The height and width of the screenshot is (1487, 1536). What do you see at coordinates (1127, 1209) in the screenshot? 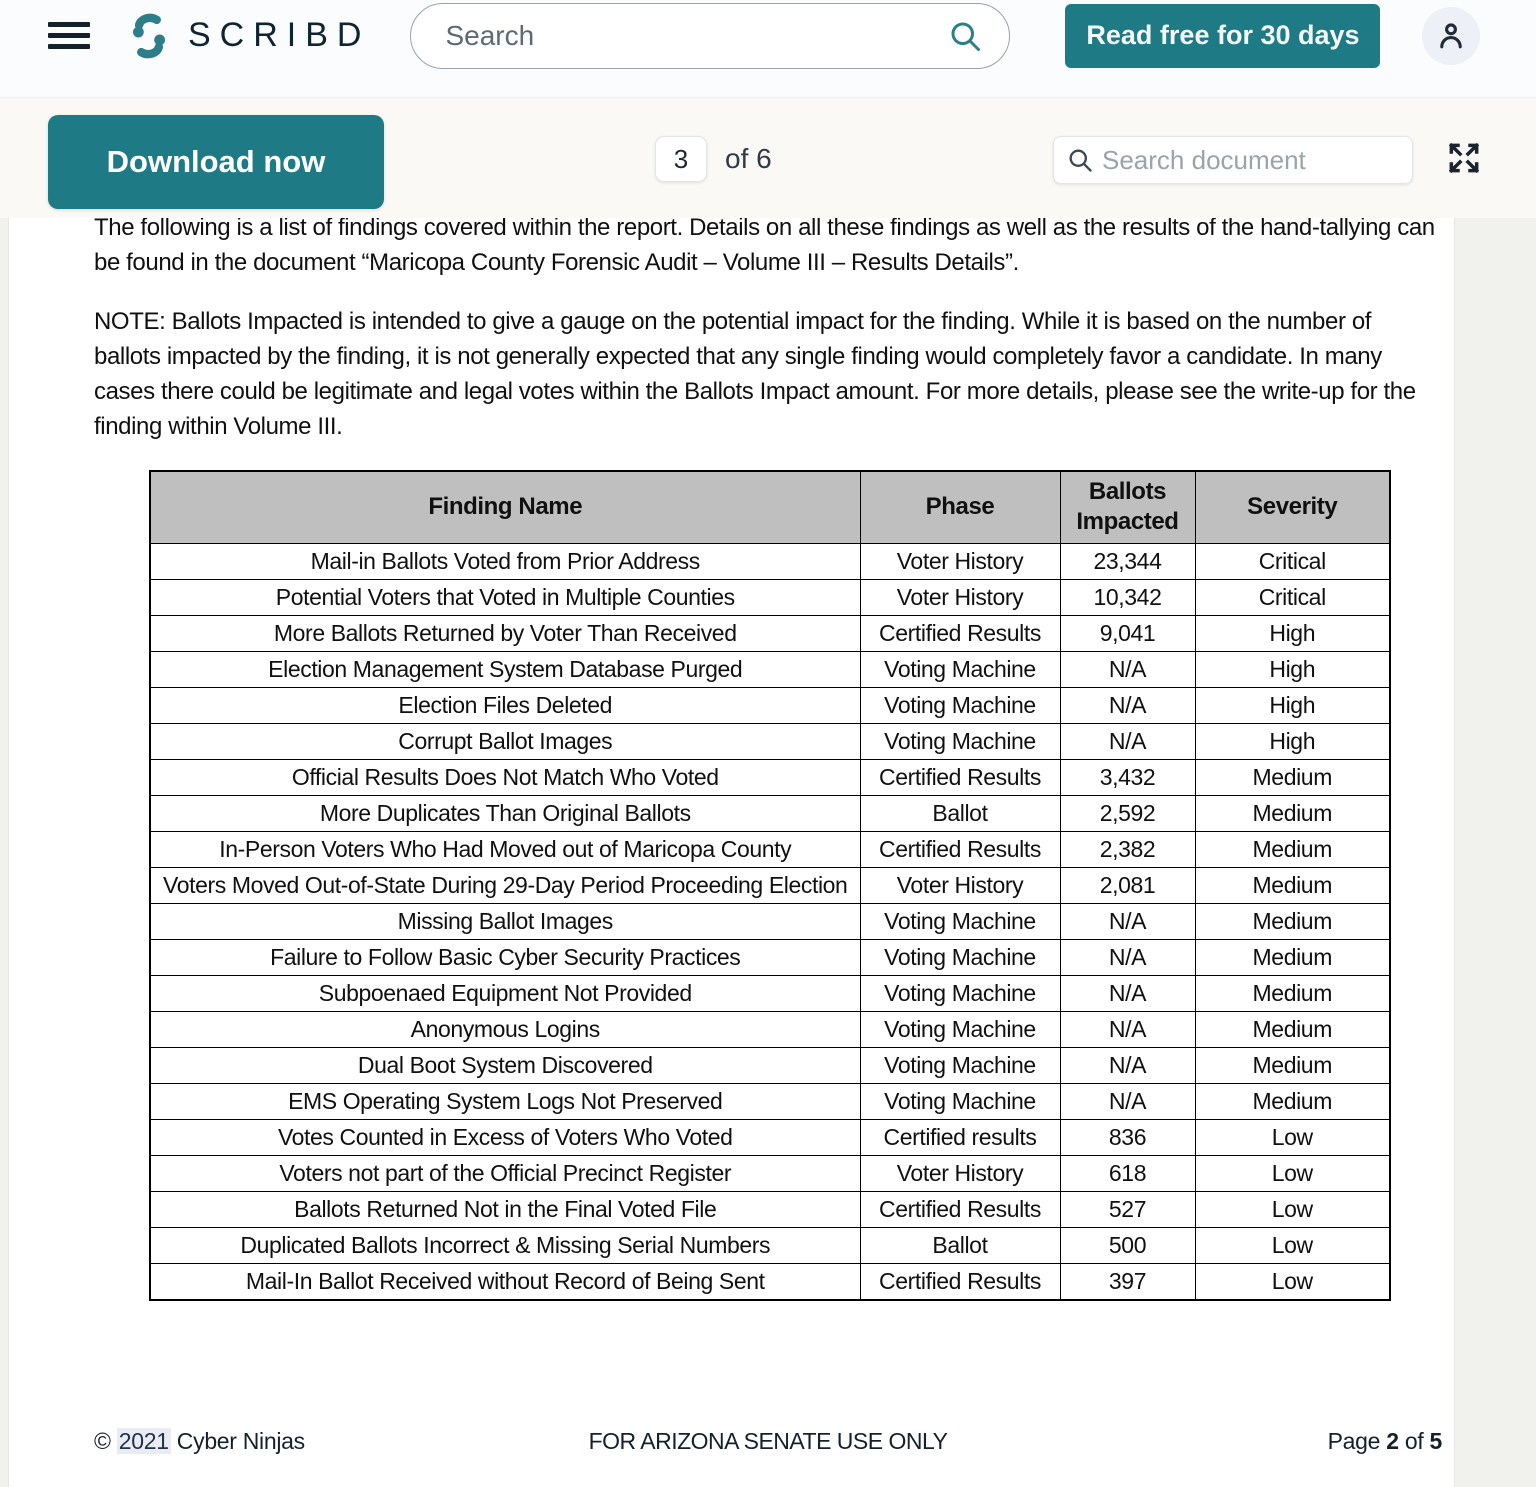
I see `table-cell: 527` at bounding box center [1127, 1209].